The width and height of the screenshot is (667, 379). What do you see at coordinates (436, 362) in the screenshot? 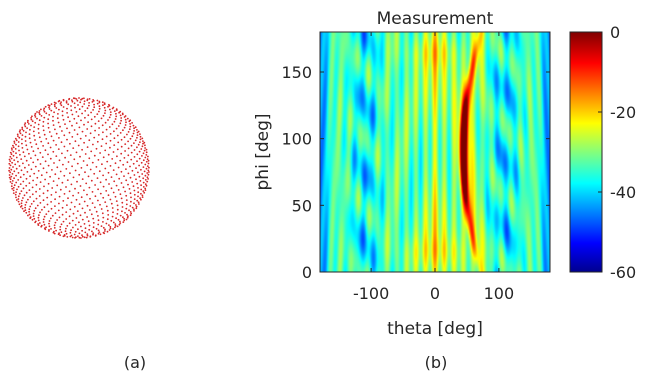
I see `panel-b-label: (b)` at bounding box center [436, 362].